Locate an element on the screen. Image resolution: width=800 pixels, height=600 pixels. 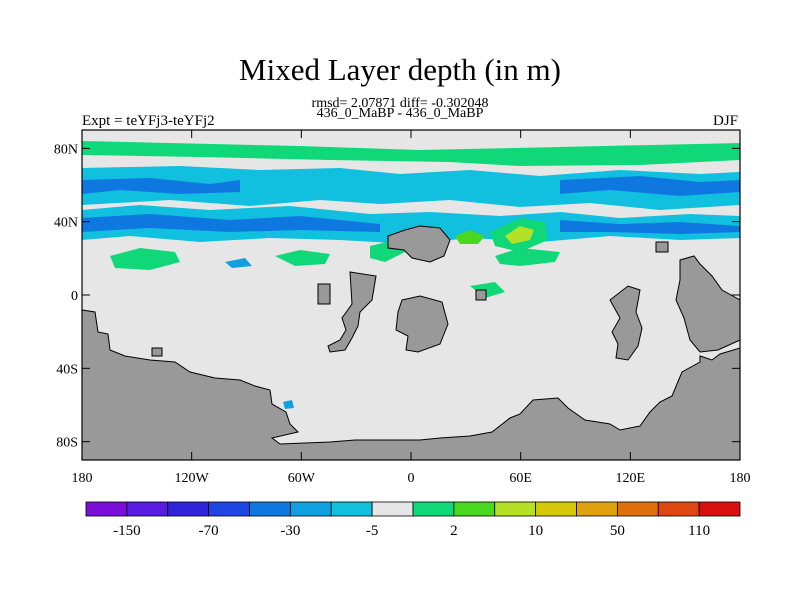
anomaly-negative-small is located at coordinates (238, 263).